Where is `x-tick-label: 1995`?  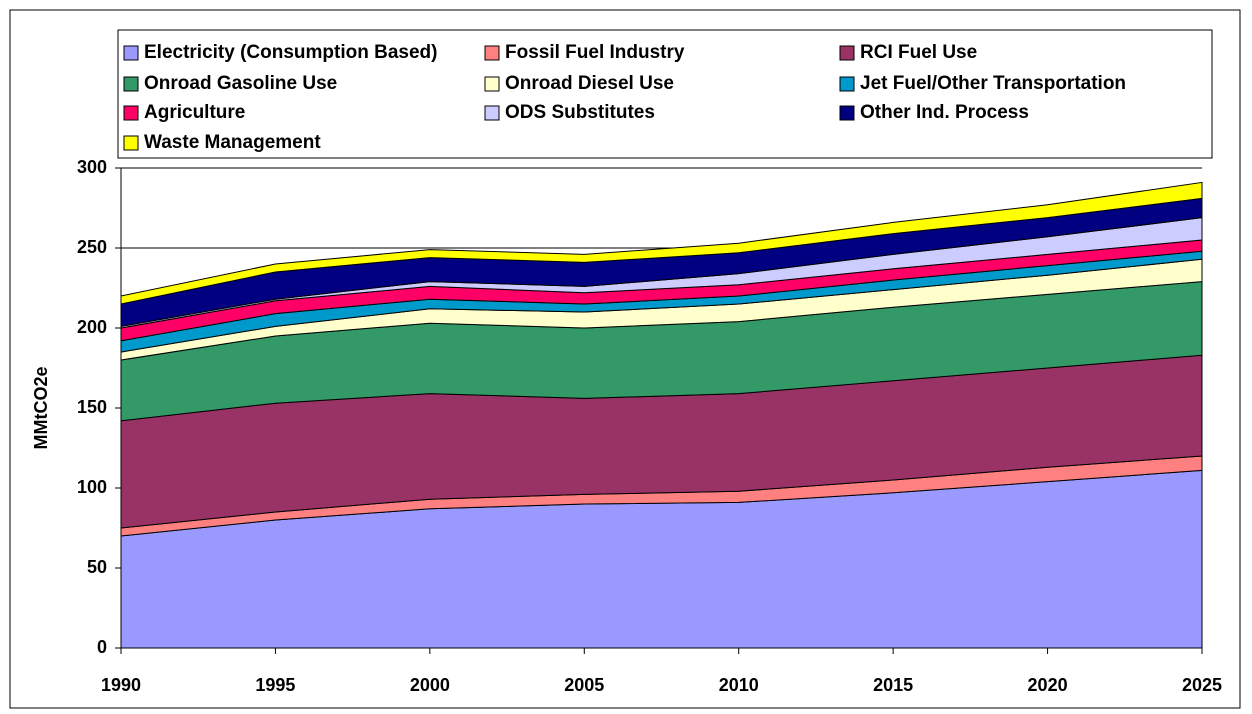
x-tick-label: 1995 is located at coordinates (275, 685).